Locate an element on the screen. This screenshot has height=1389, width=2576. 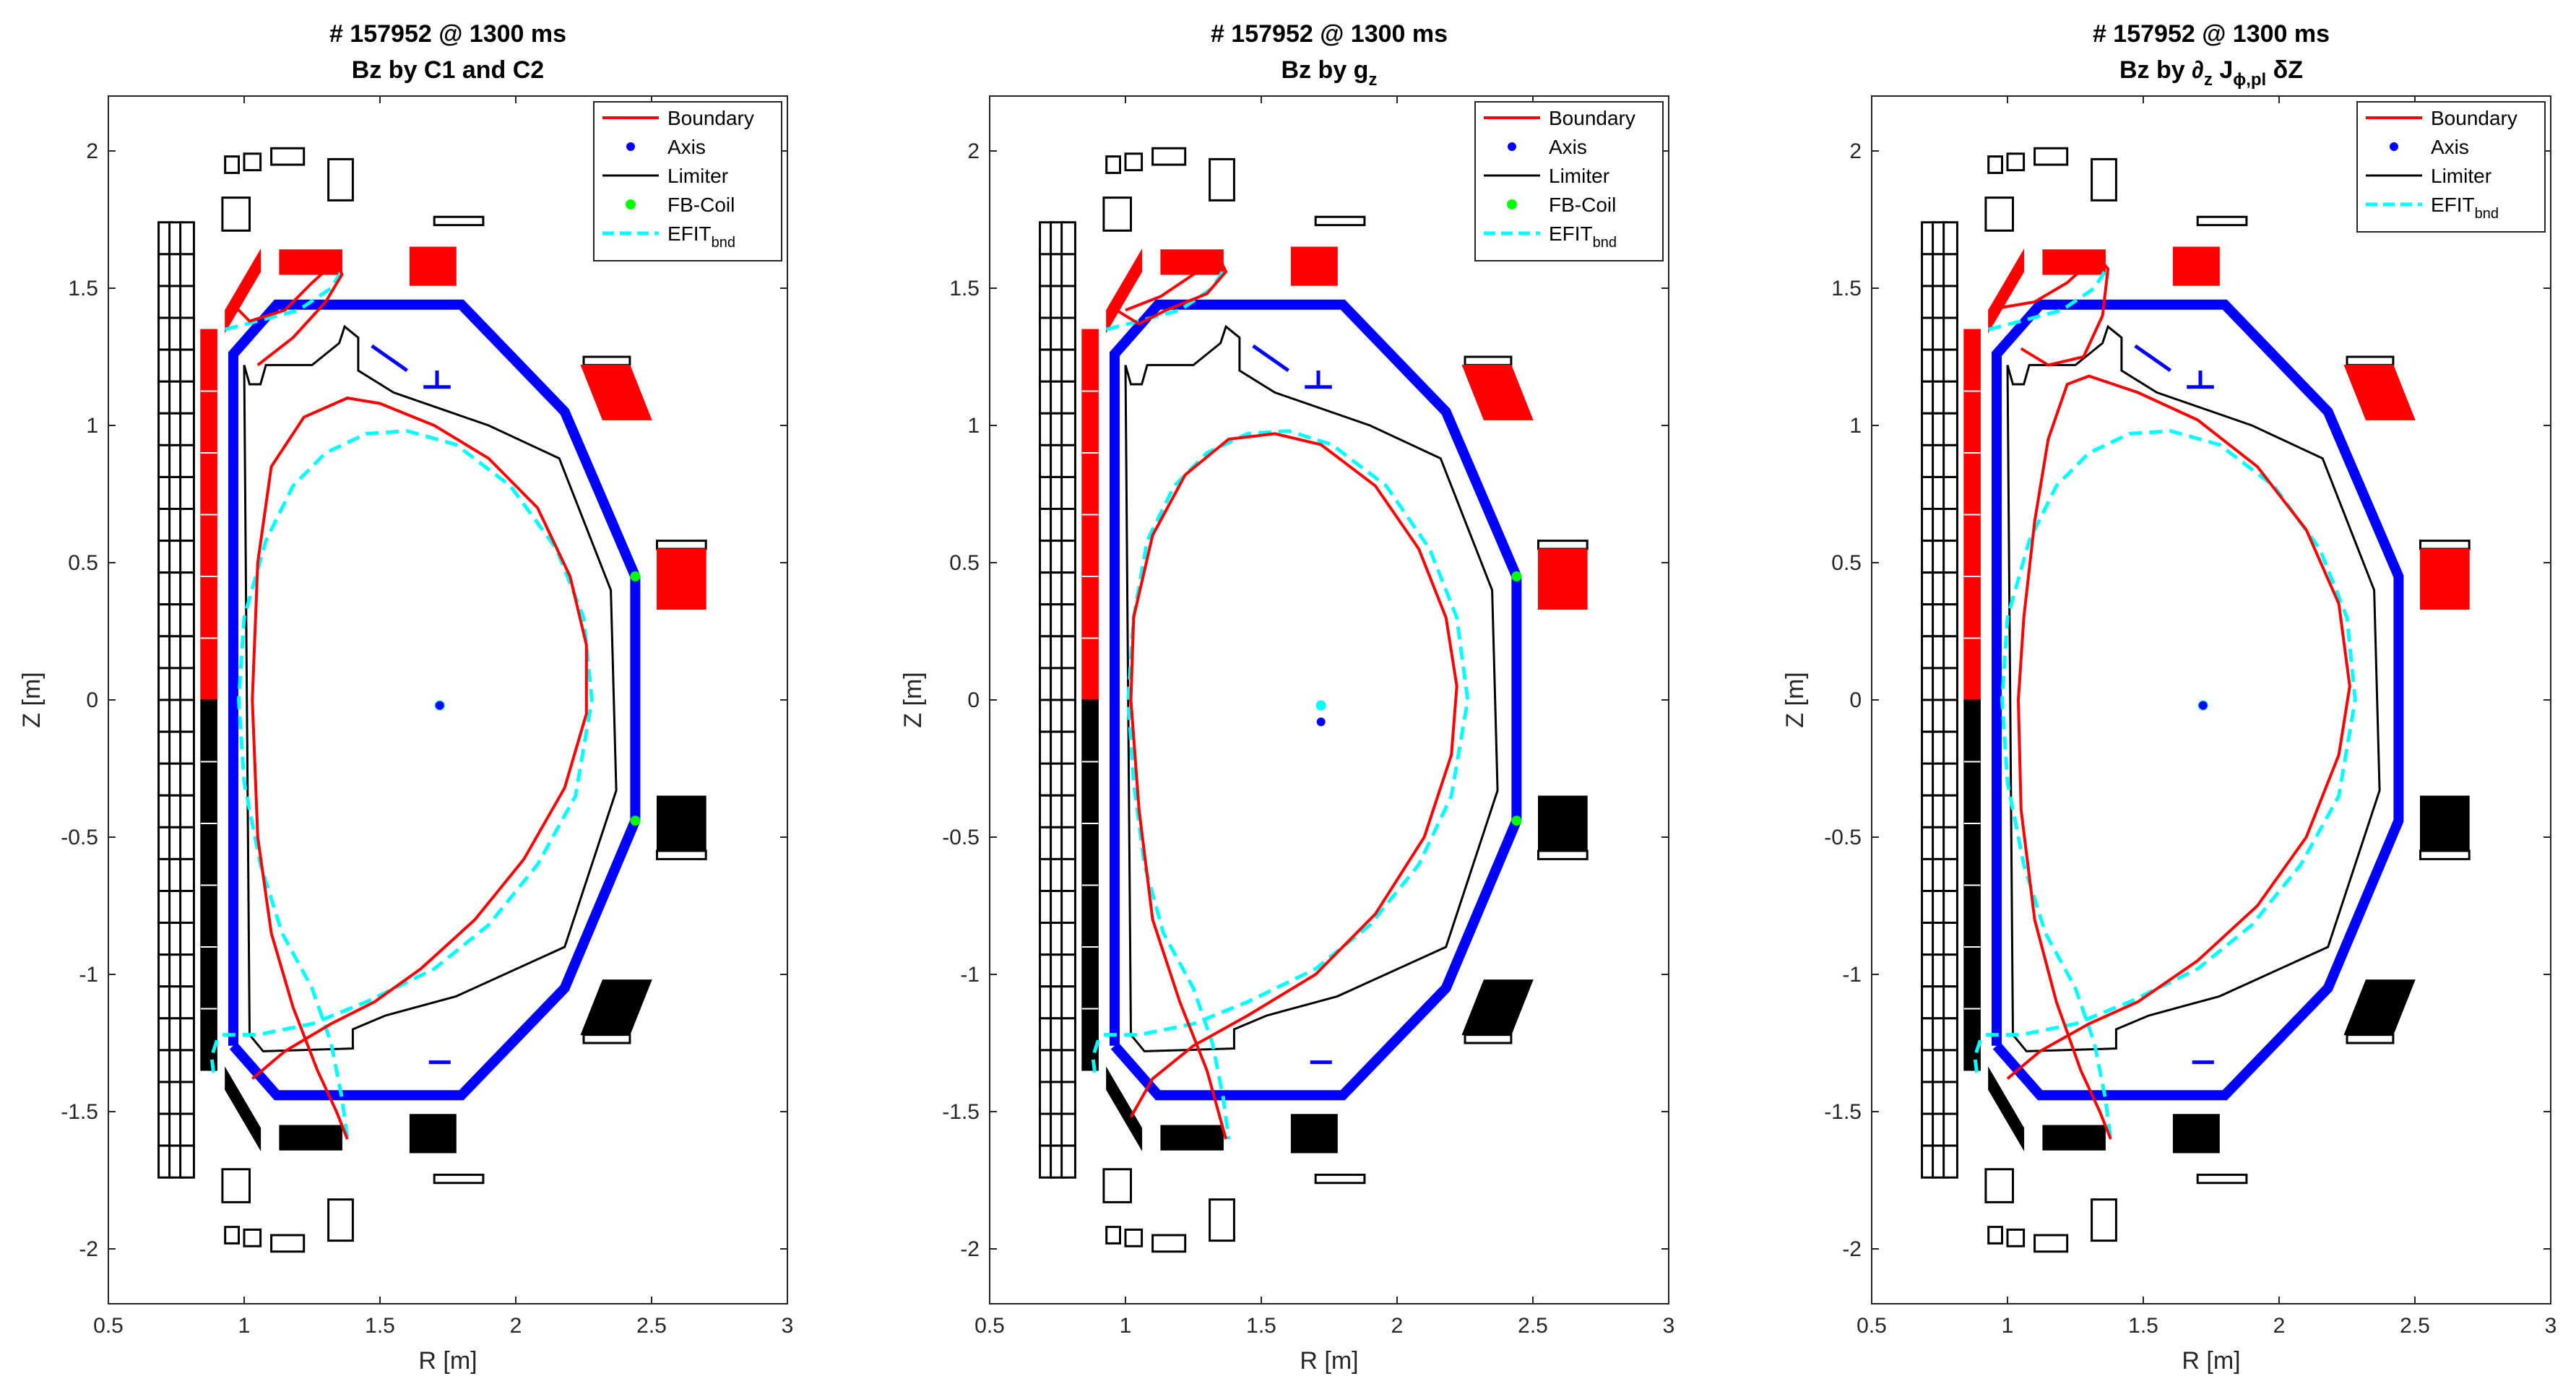
legend-label-main: EFIT is located at coordinates (2453, 205).